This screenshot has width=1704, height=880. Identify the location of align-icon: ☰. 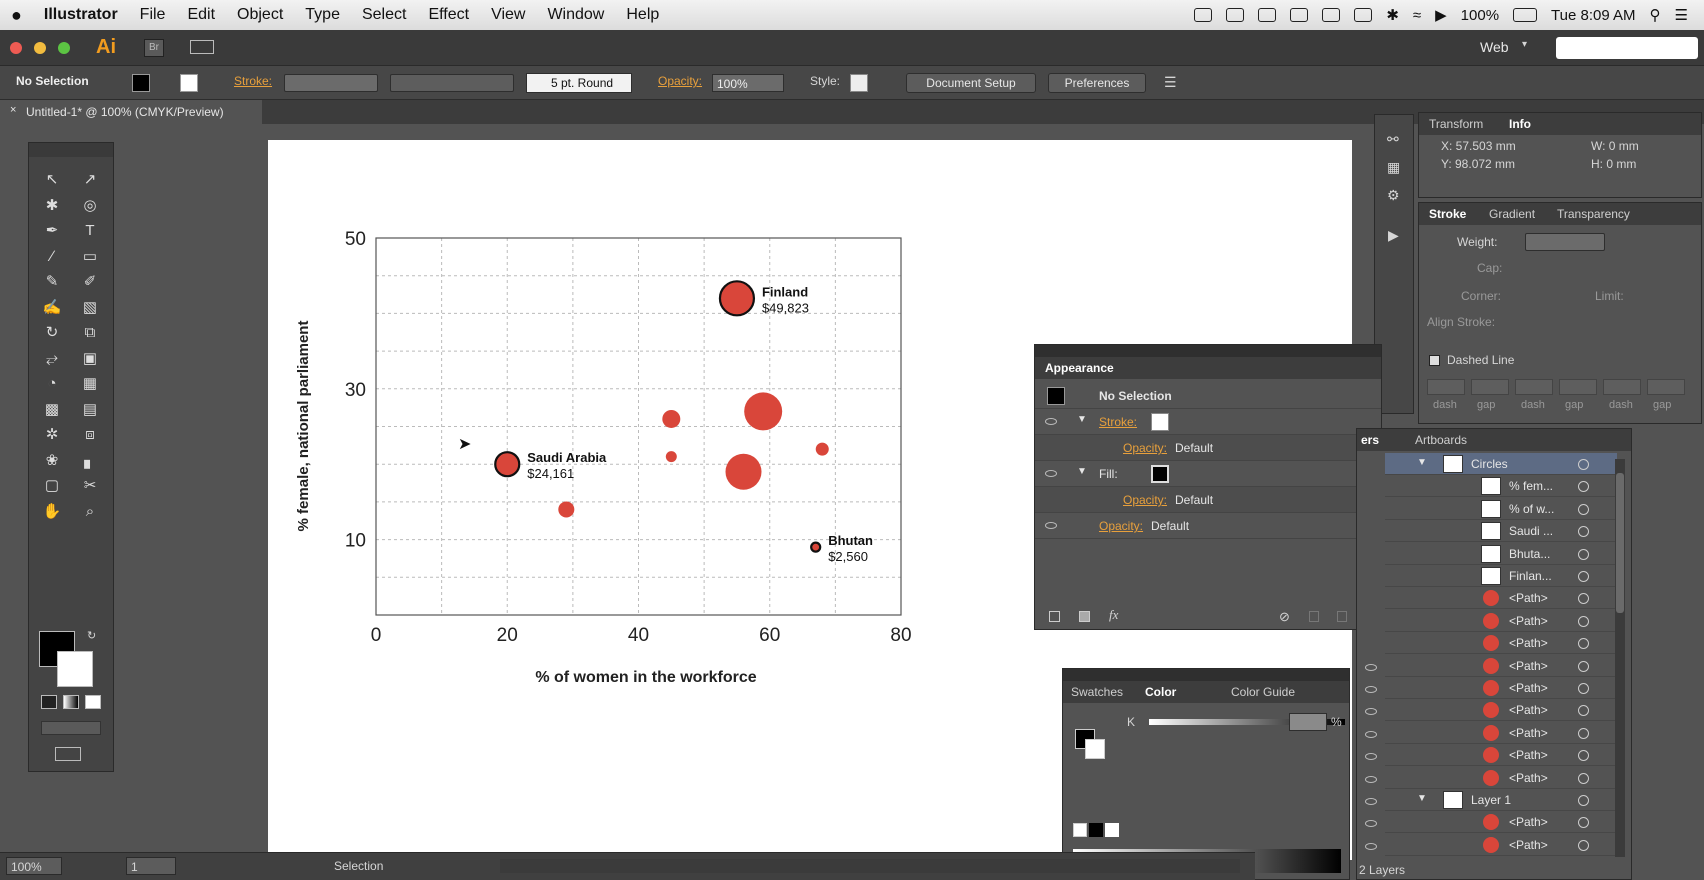
(1170, 82).